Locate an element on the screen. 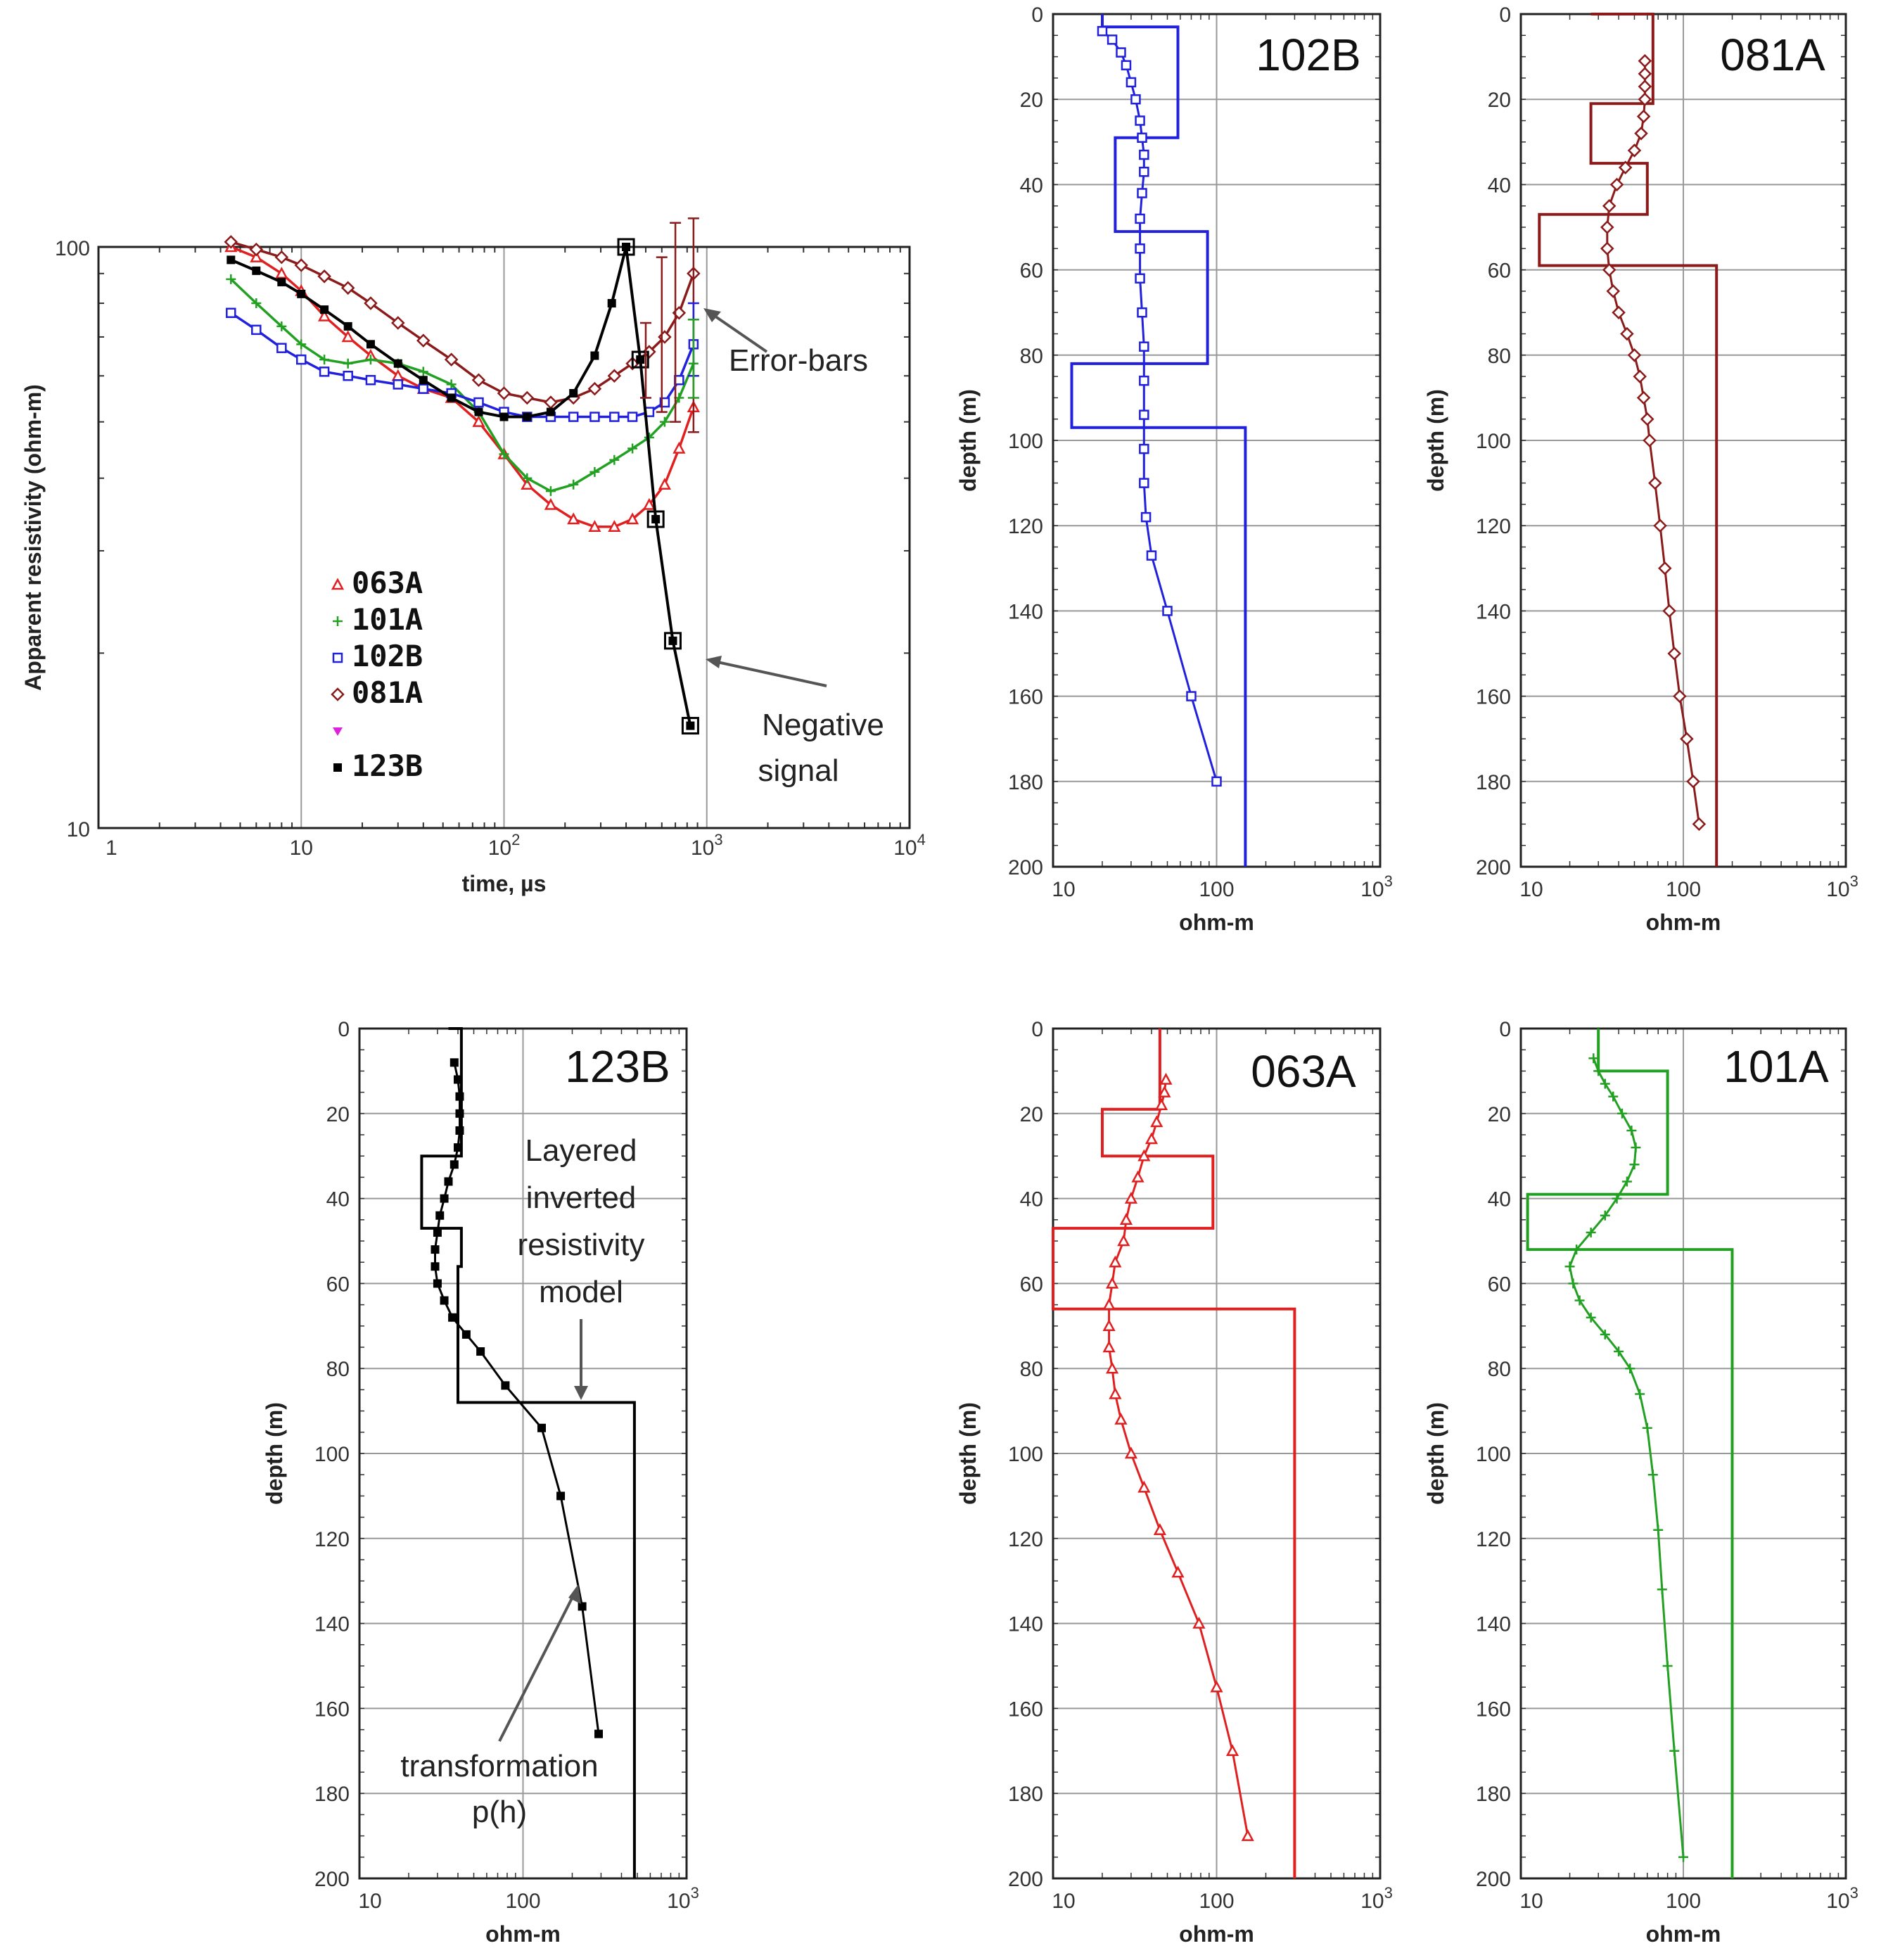 The width and height of the screenshot is (1881, 1960). arrow-negative-signal is located at coordinates (770, 674).